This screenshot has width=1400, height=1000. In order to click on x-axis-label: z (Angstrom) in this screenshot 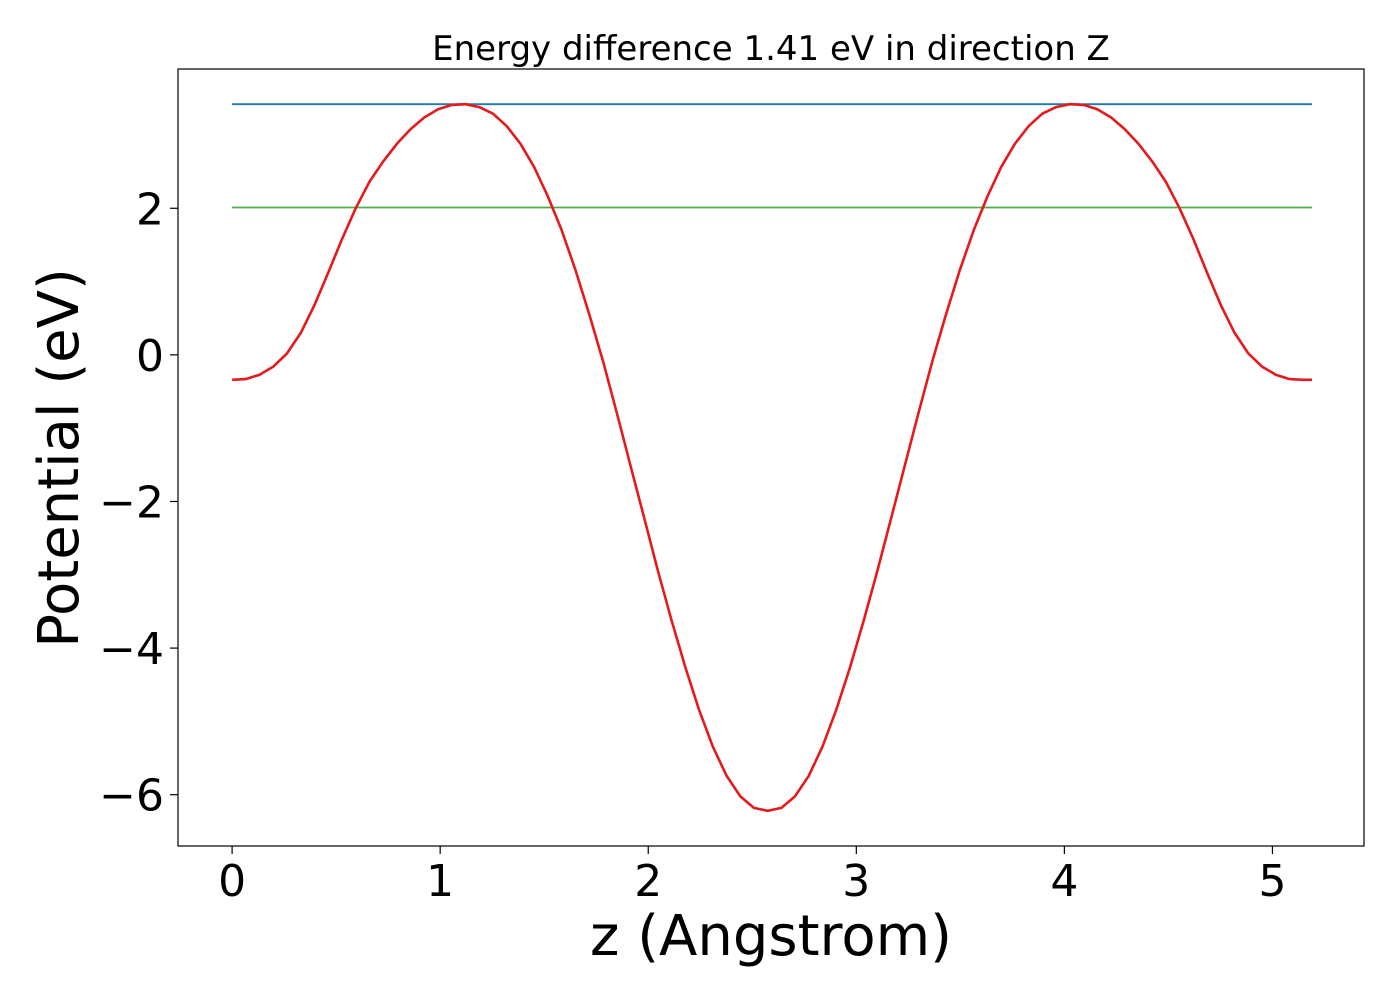, I will do `click(771, 936)`.